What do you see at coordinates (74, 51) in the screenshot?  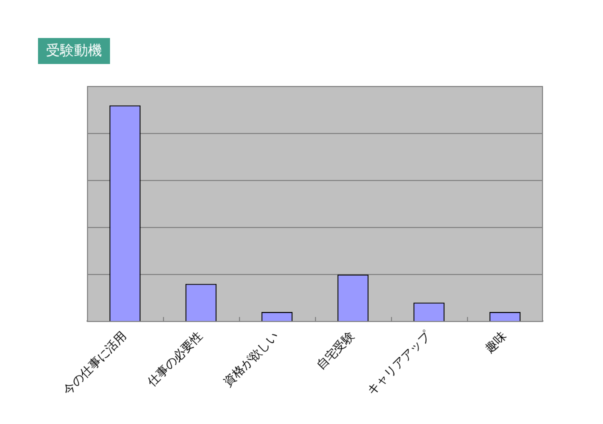 I see `chart-title: 受験動機` at bounding box center [74, 51].